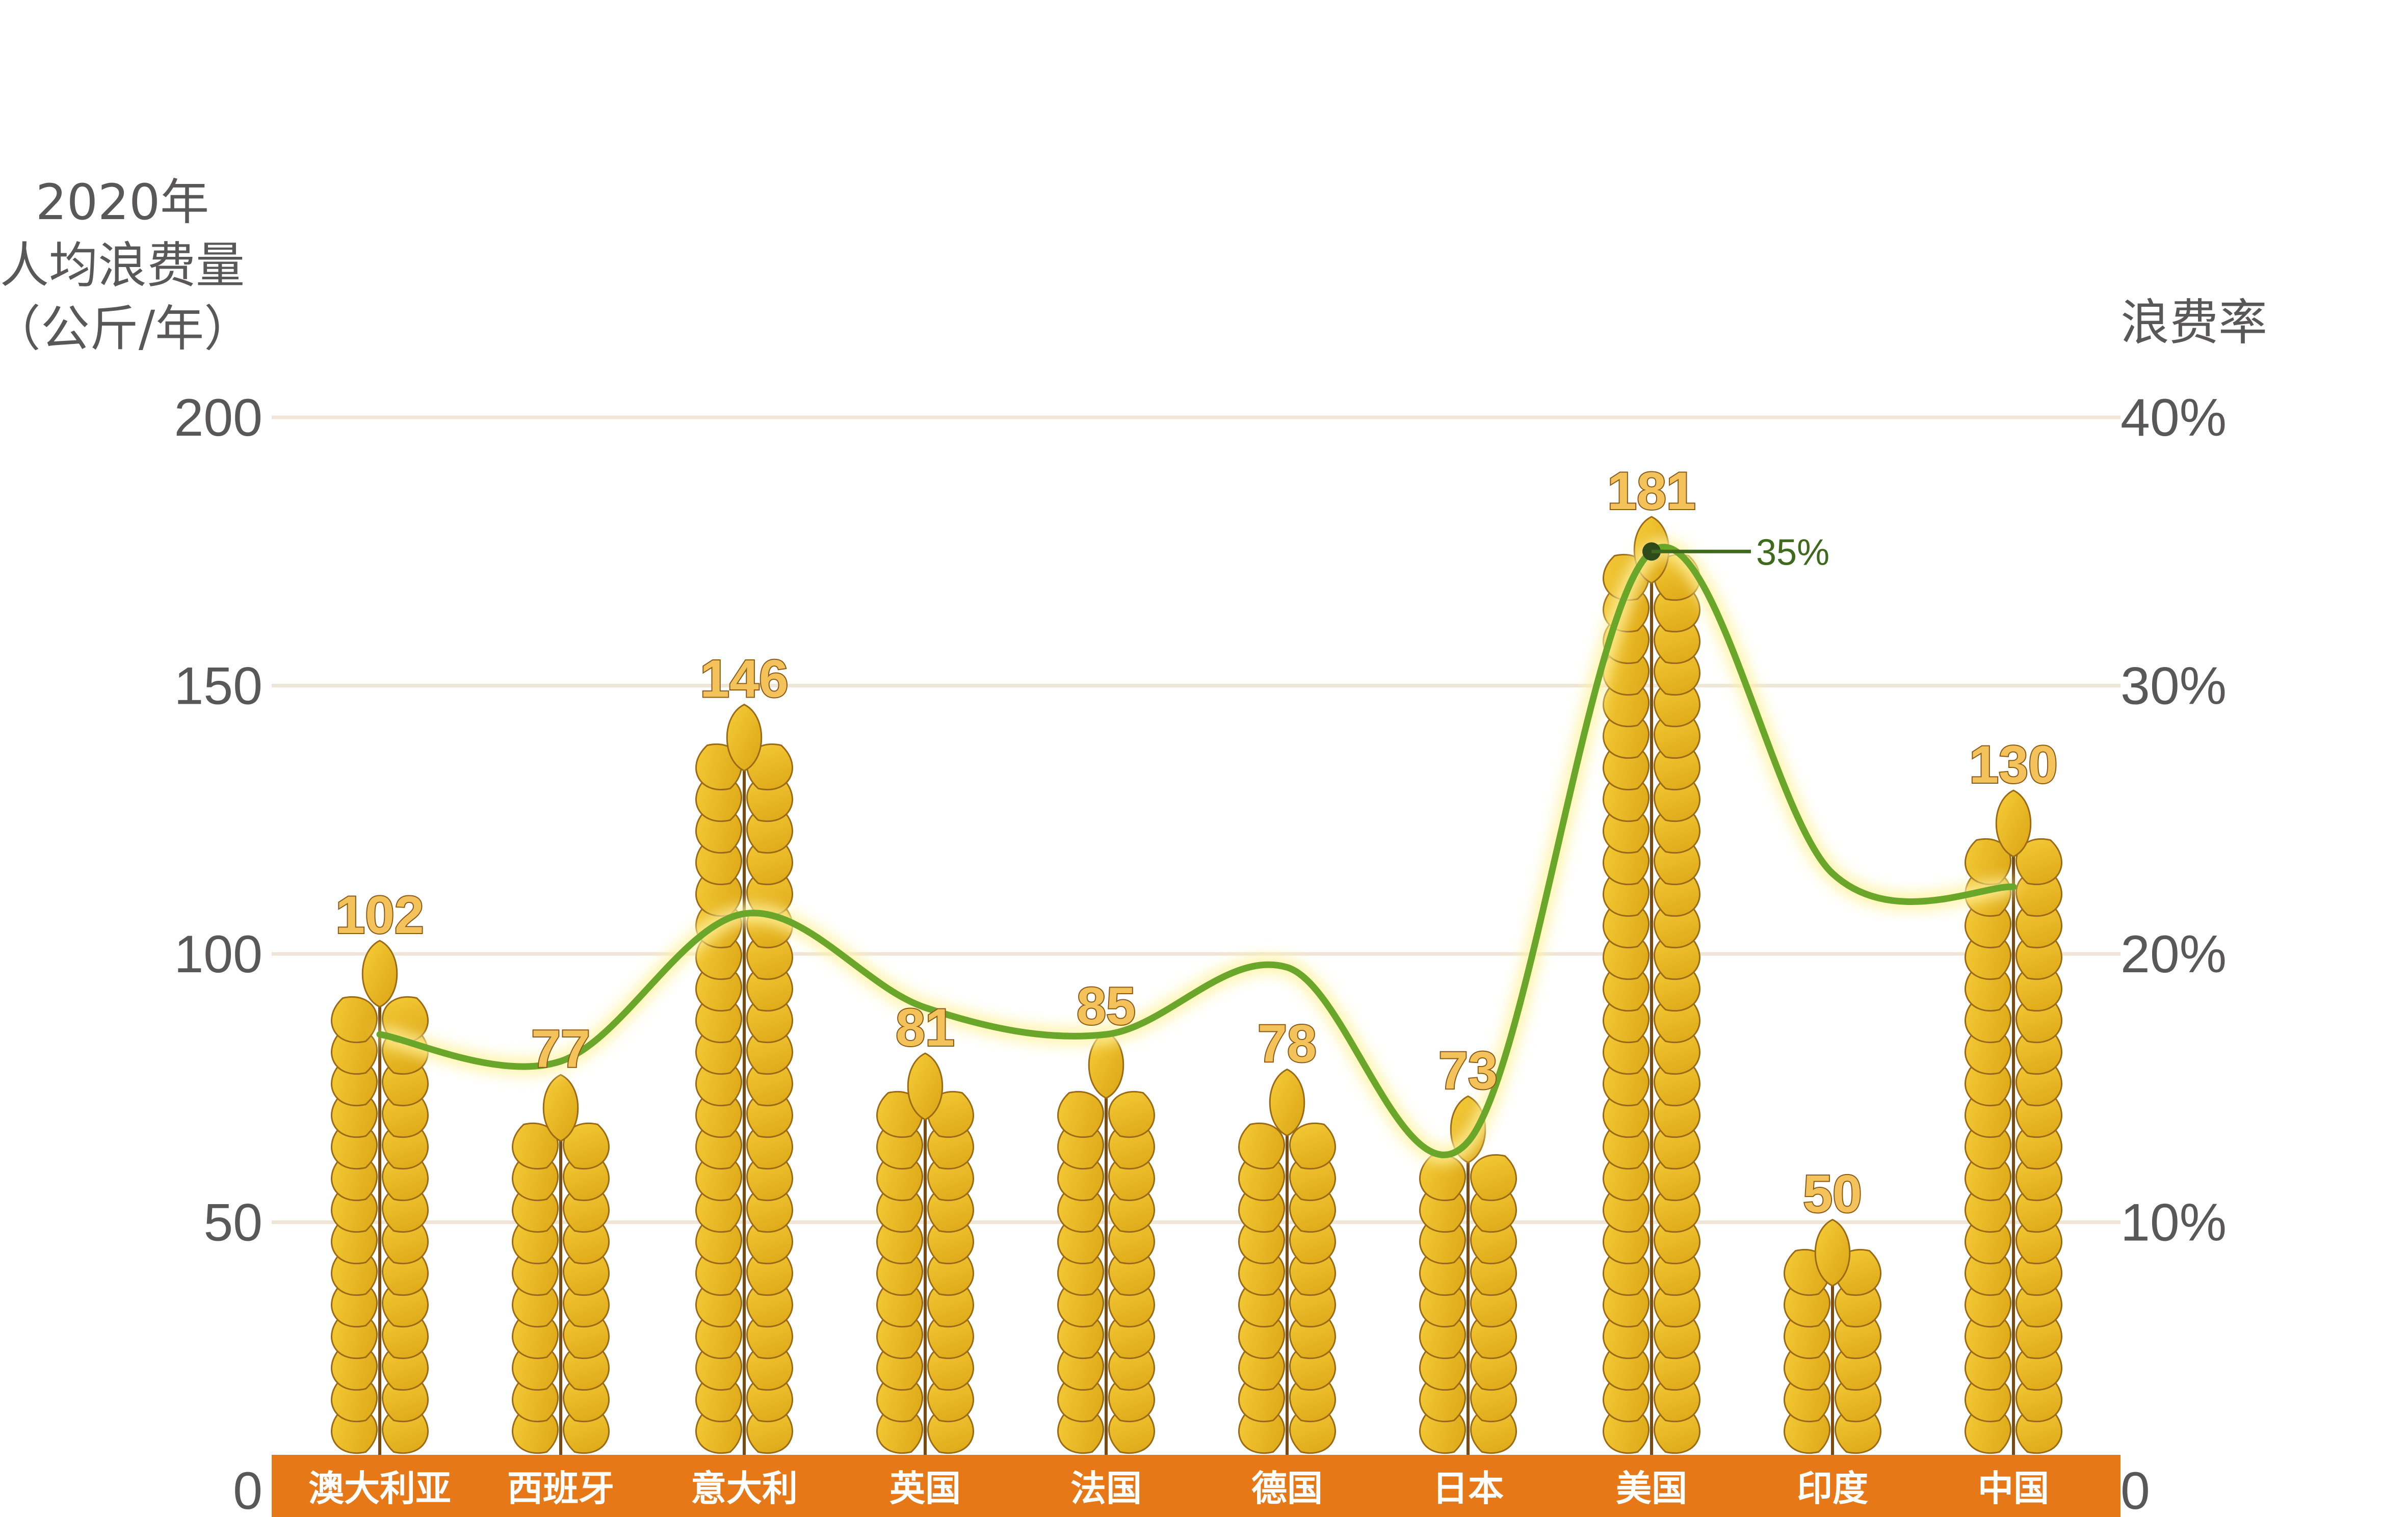 This screenshot has height=1517, width=2408. Describe the element at coordinates (1468, 1488) in the screenshot. I see `category-label: 日本` at that location.